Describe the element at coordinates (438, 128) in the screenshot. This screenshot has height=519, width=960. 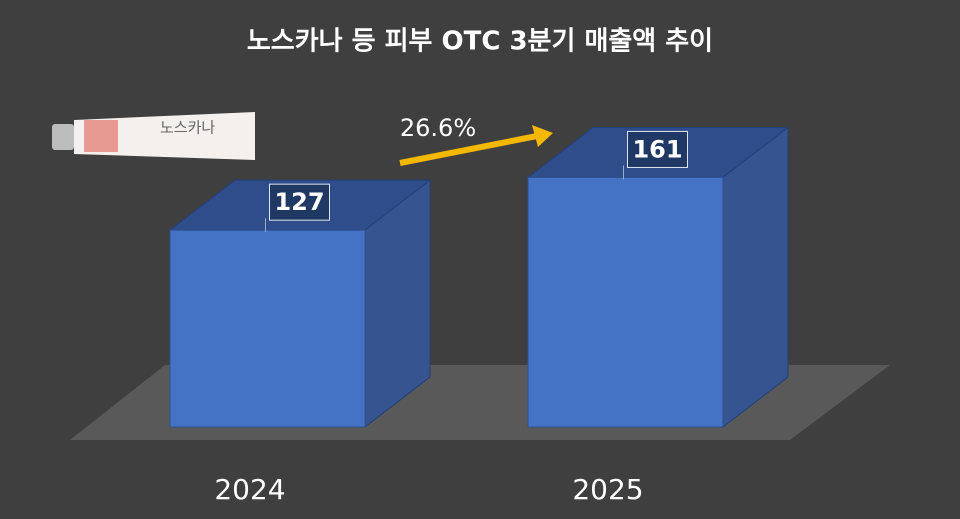
I see `growth-label: 26.6%` at that location.